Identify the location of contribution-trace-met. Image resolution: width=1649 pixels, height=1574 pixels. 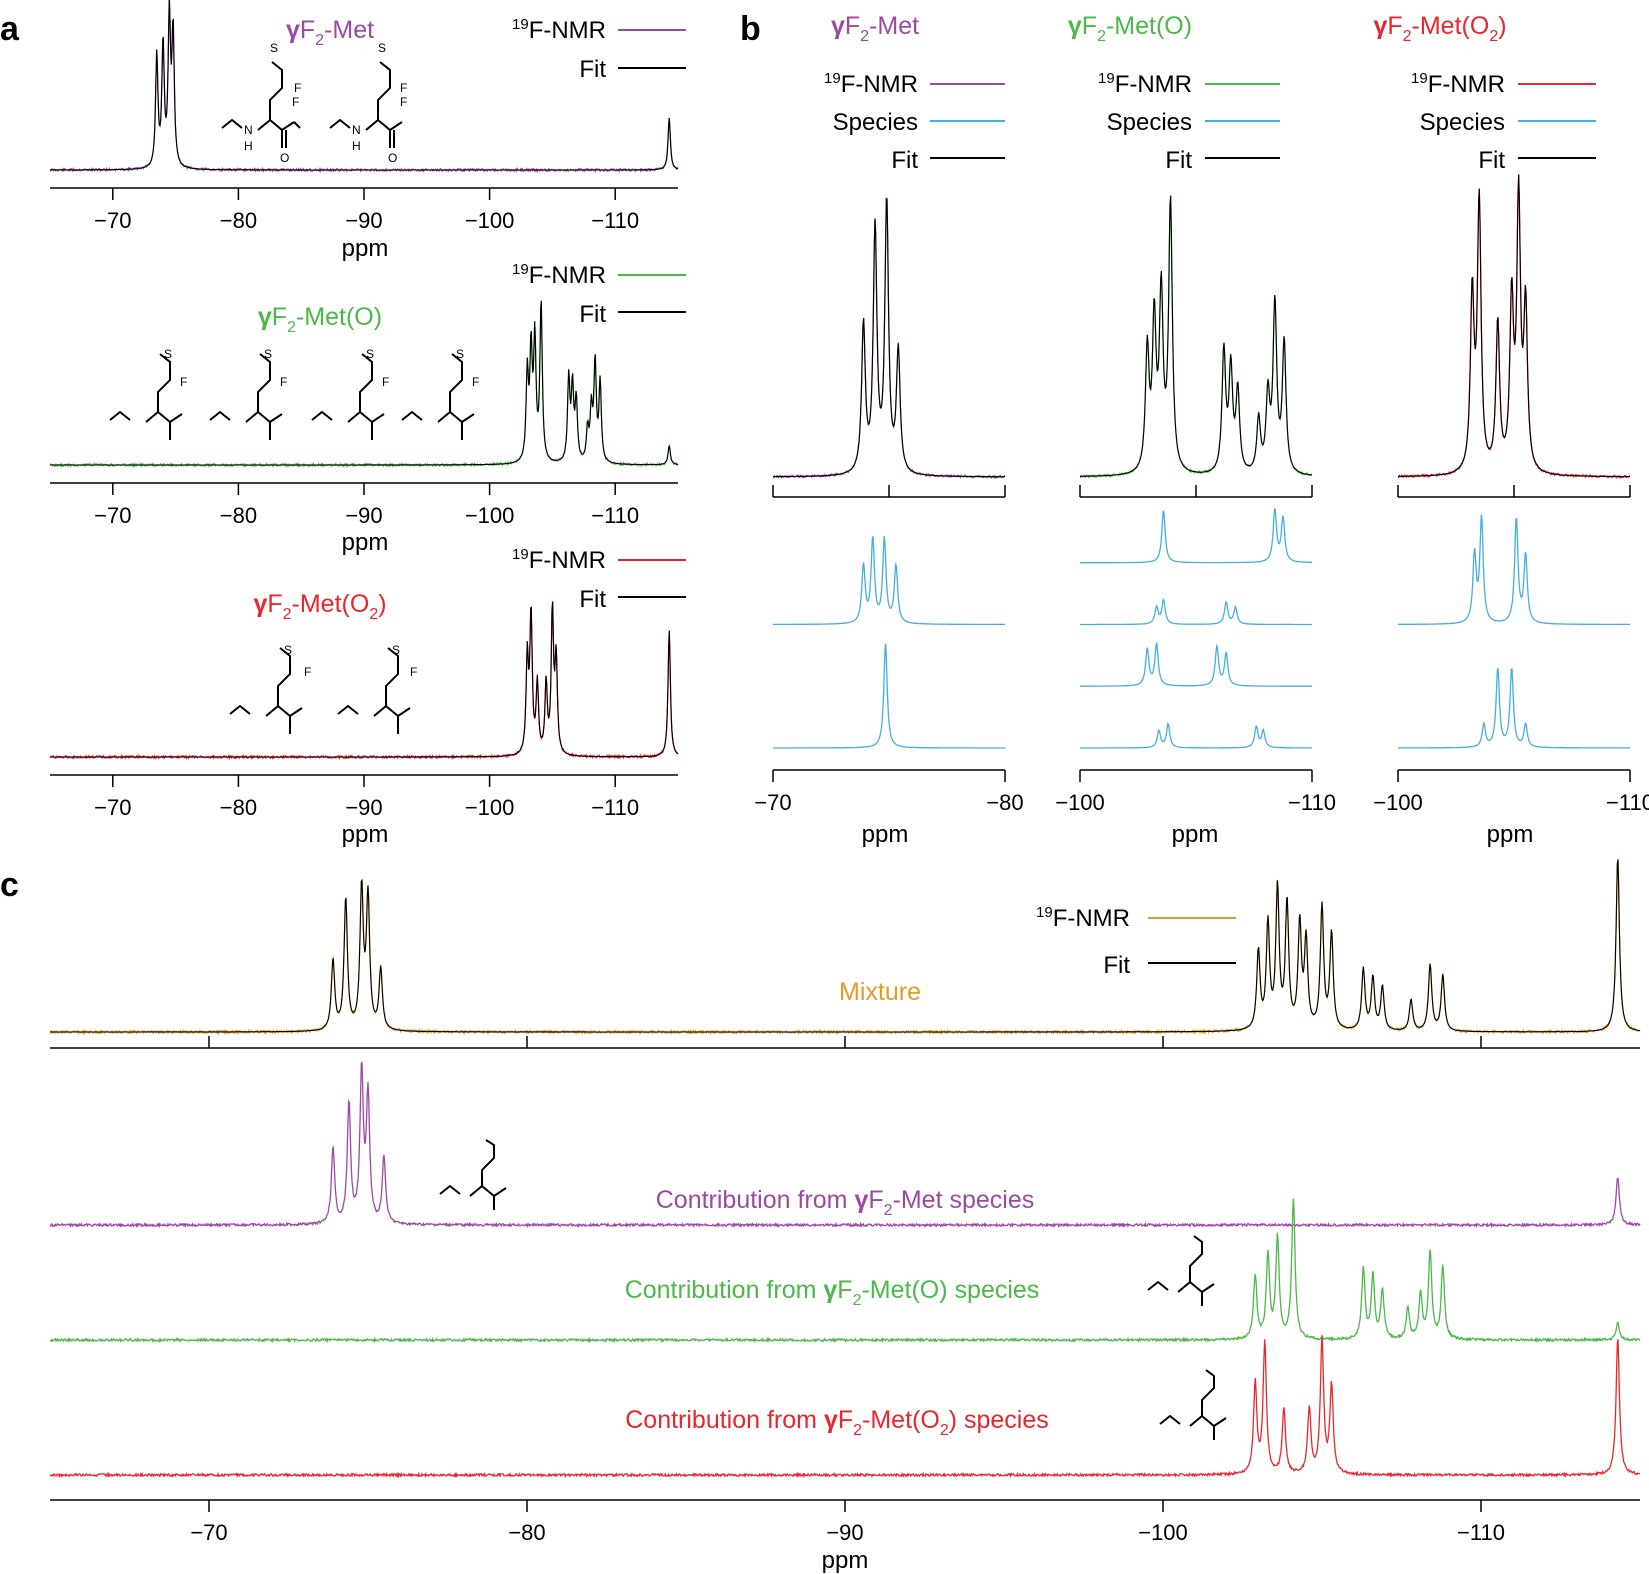
(845, 1145).